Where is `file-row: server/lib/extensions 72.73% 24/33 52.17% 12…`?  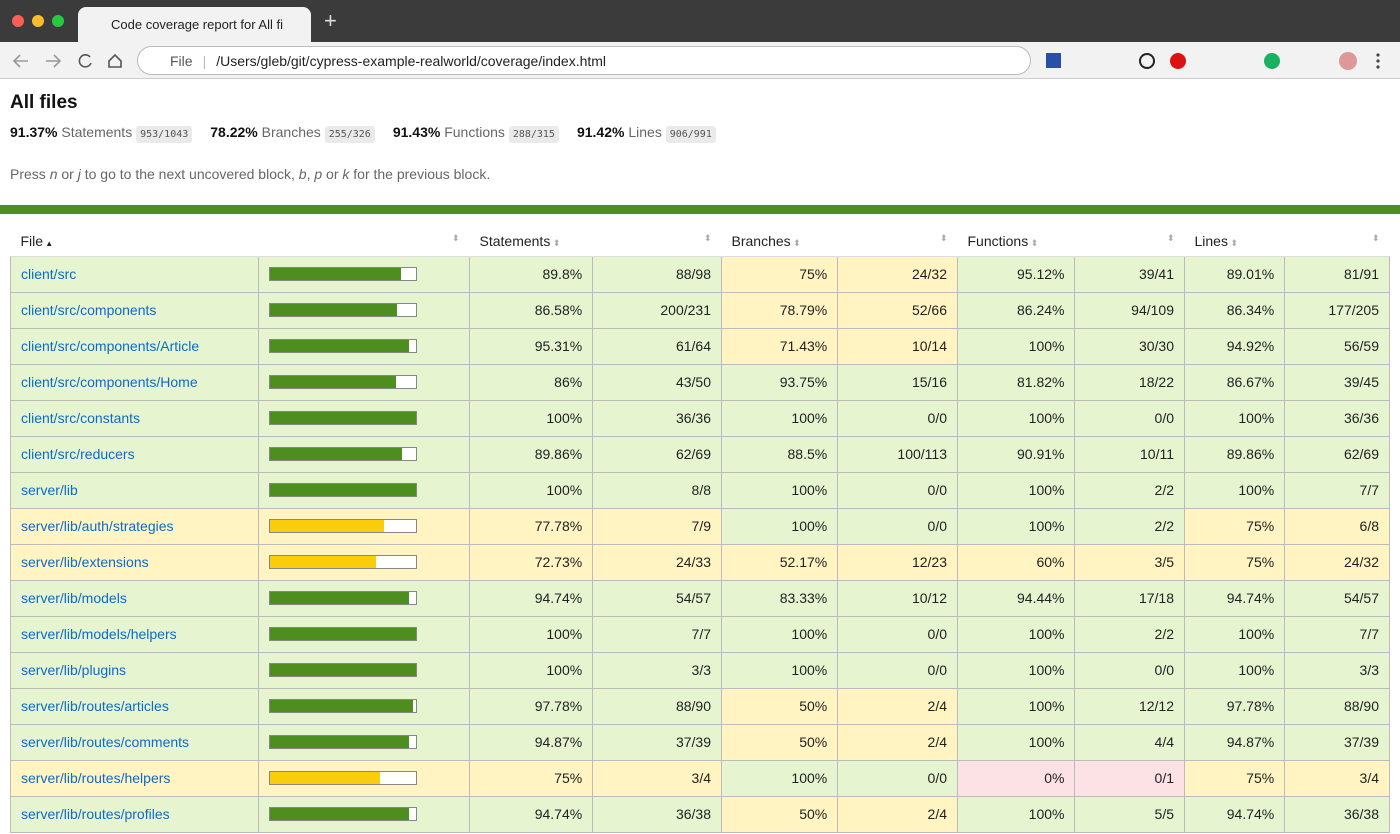 file-row: server/lib/extensions 72.73% 24/33 52.17% 12… is located at coordinates (699, 562).